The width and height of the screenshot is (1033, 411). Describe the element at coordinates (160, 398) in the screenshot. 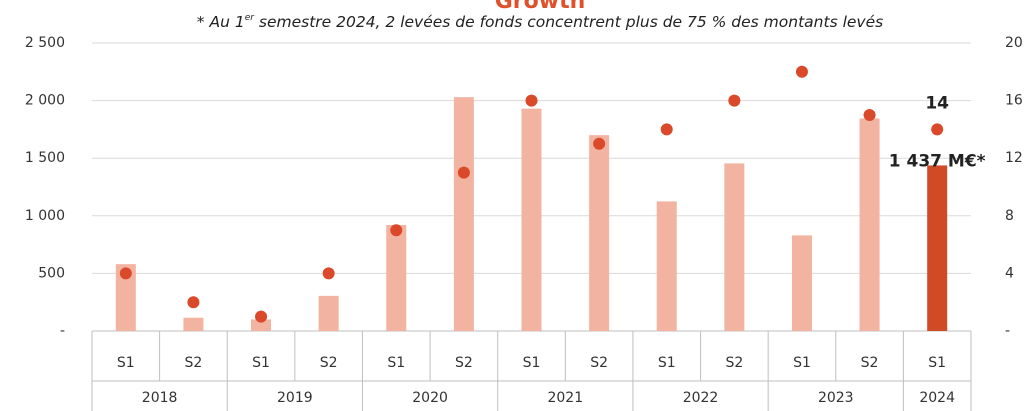

I see `group-label: 2018` at that location.